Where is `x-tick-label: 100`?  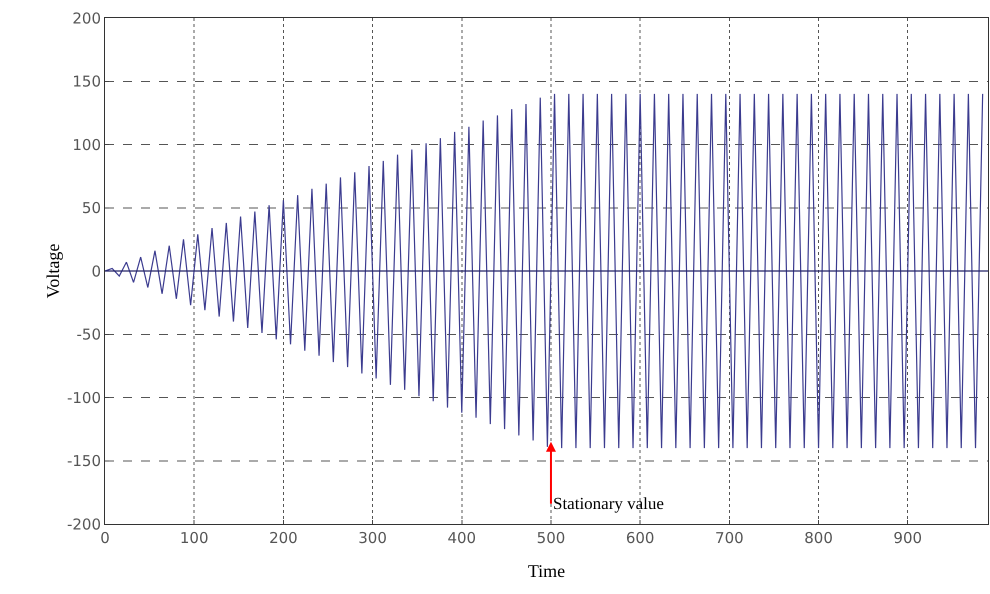 x-tick-label: 100 is located at coordinates (194, 538).